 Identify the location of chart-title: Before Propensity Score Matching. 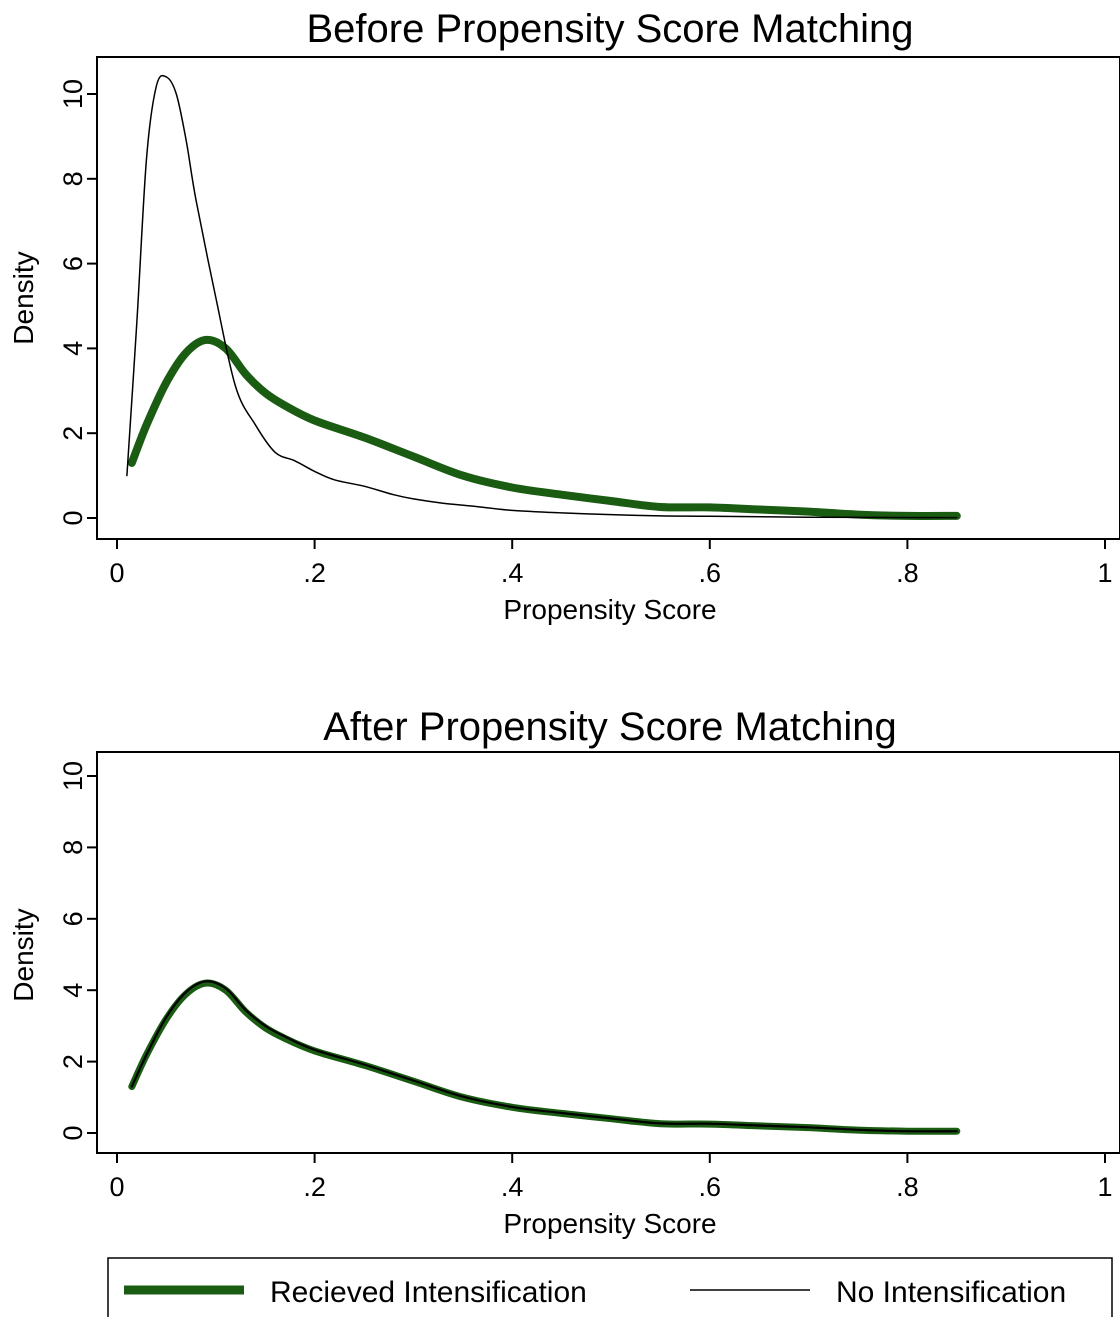
(610, 29).